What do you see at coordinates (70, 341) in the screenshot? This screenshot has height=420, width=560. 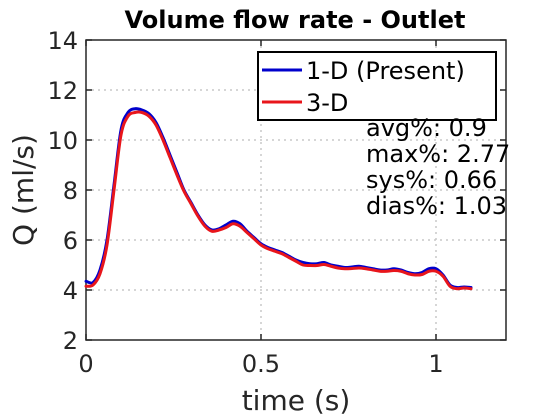 I see `y-tick-label: 2` at bounding box center [70, 341].